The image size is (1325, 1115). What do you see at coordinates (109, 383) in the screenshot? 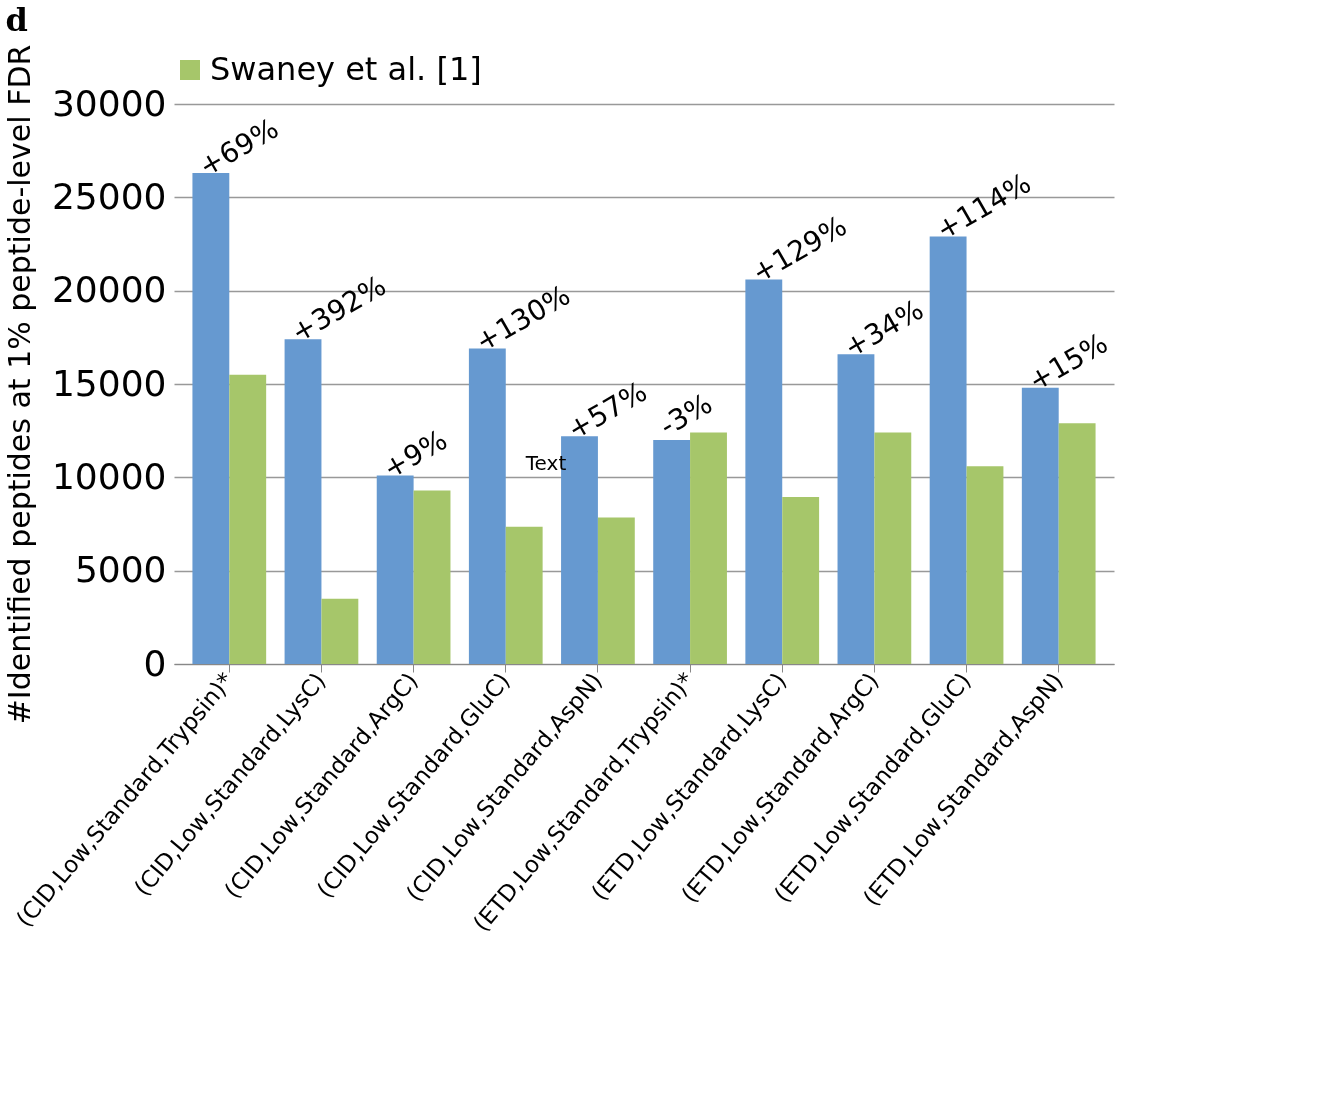
I see `y-tick-label: 15000` at bounding box center [109, 383].